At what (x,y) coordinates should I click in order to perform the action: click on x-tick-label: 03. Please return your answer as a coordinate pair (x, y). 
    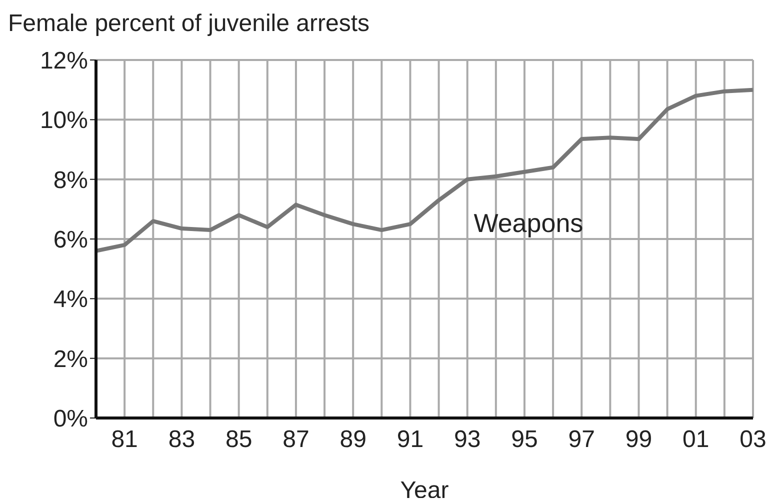
    Looking at the image, I should click on (753, 440).